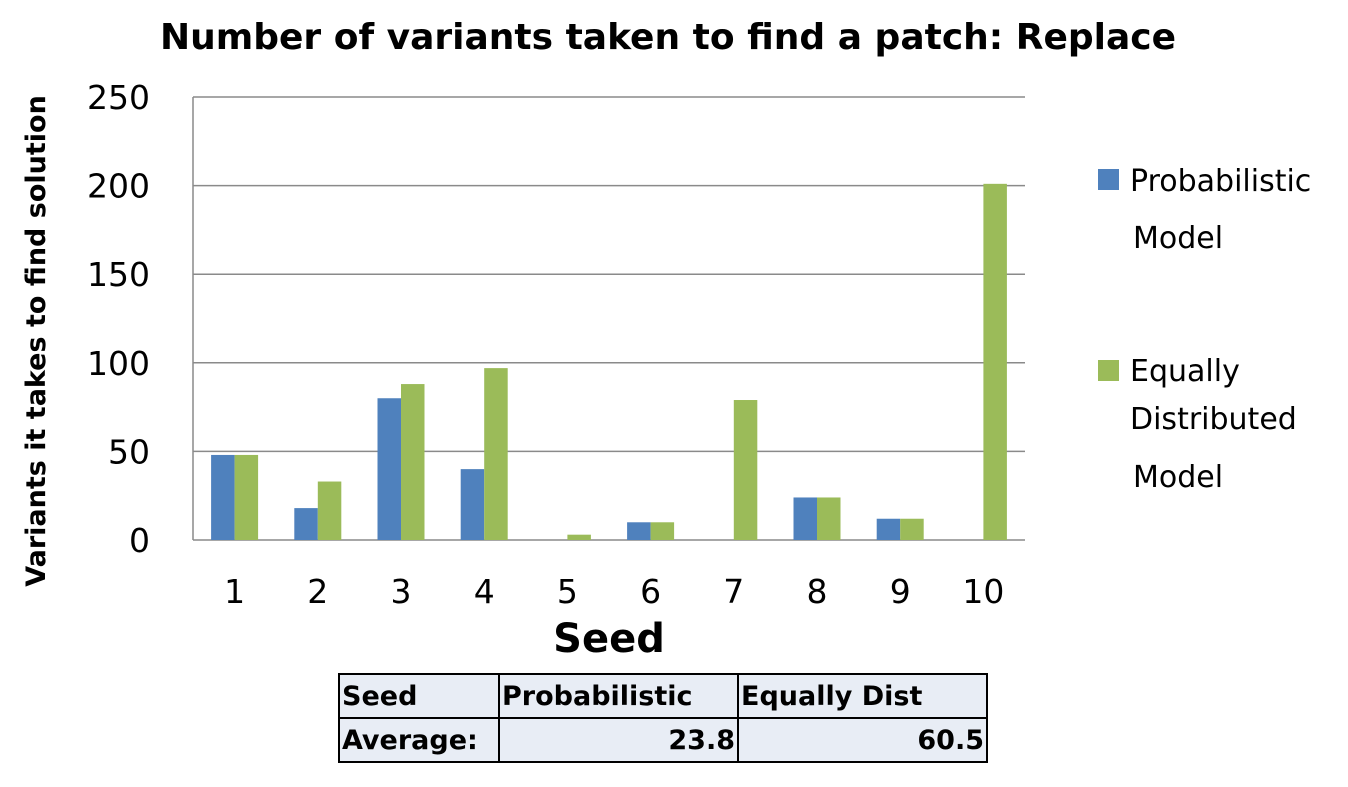  I want to click on x-axis-label: Seed, so click(609, 639).